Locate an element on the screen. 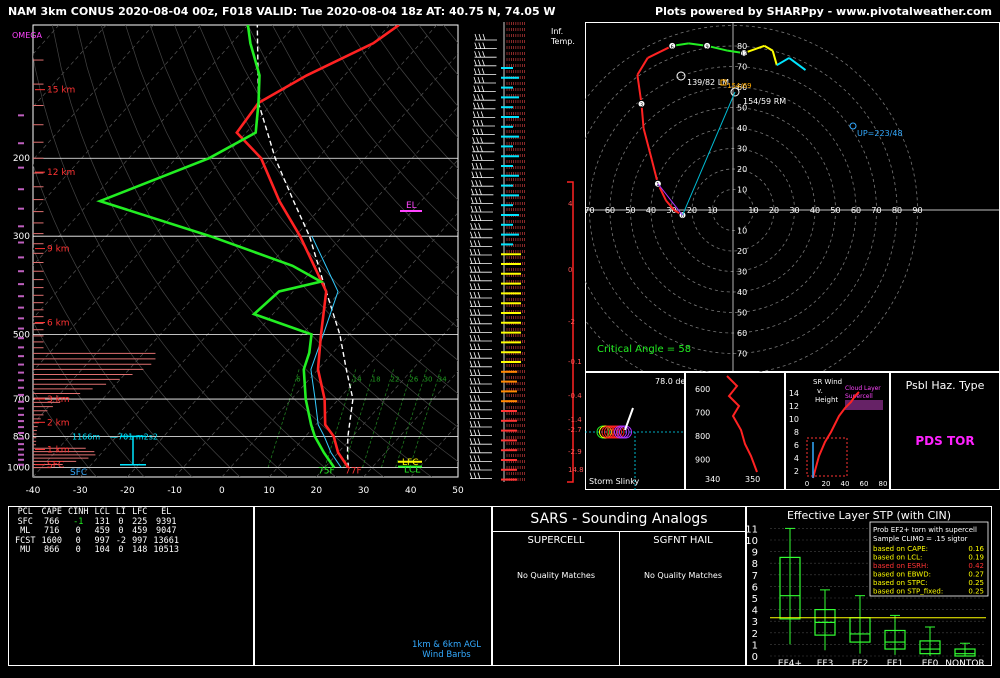 This screenshot has height=678, width=1000. height-label: 9 km is located at coordinates (58, 250).